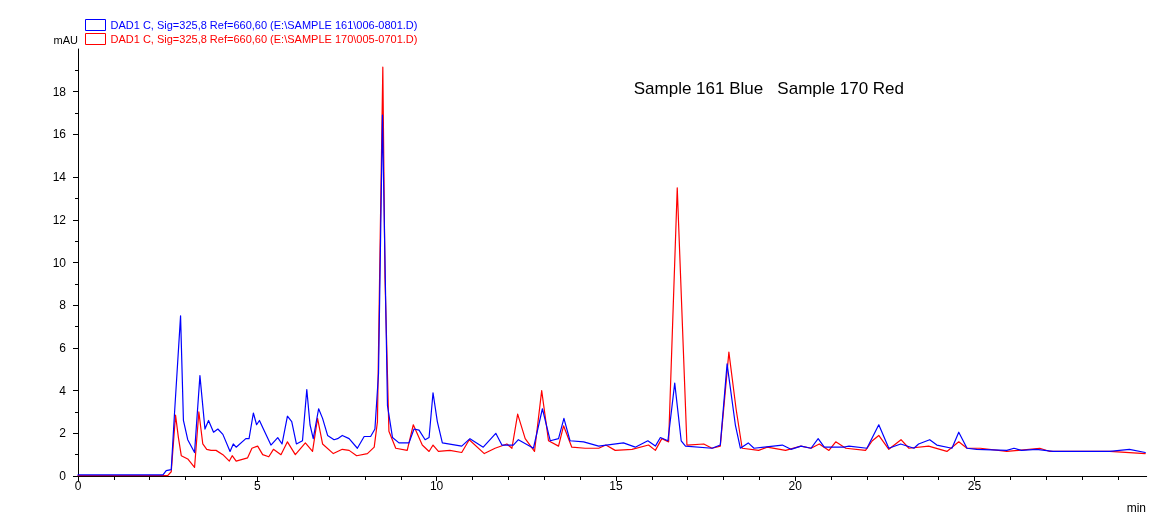  Describe the element at coordinates (616, 486) in the screenshot. I see `x-tick-label: 15` at that location.